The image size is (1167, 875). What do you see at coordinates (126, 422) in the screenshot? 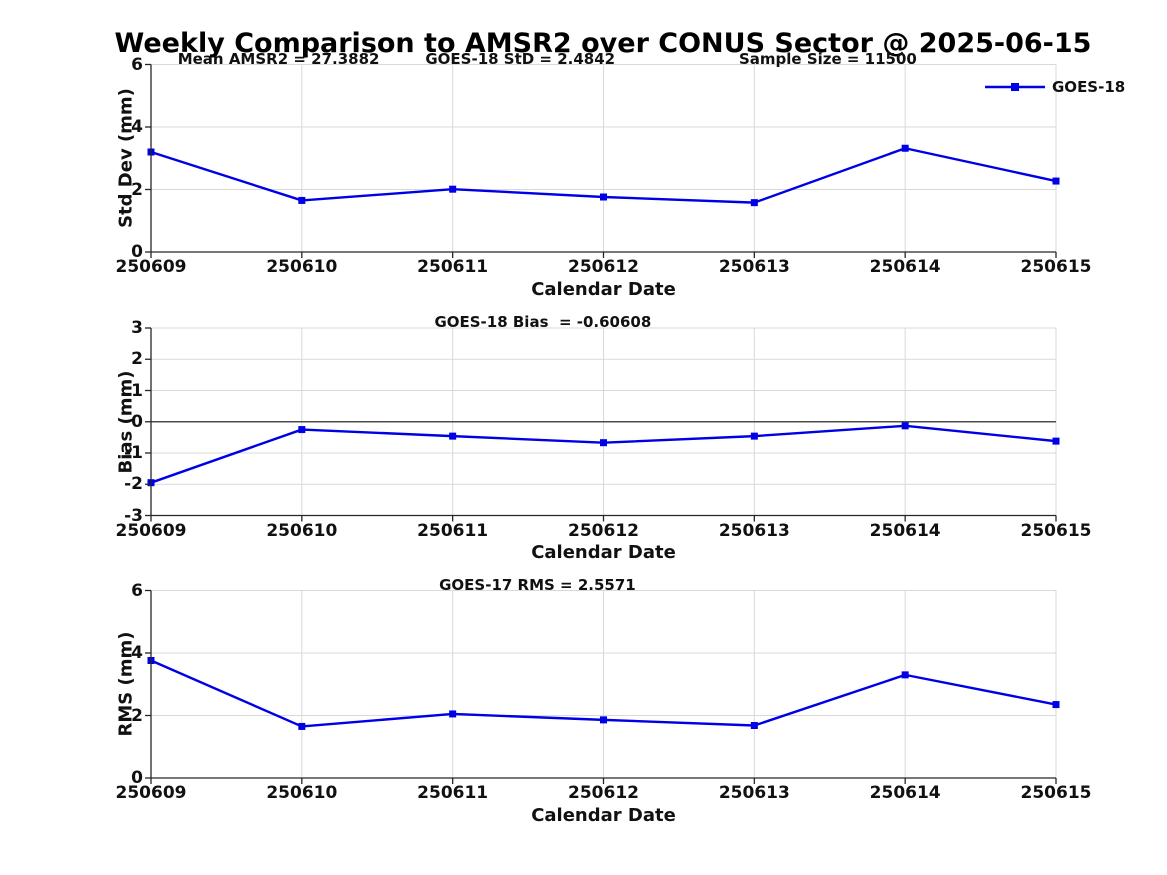
I see `plot-bias-y-axis-label: Bias (mm)` at bounding box center [126, 422].